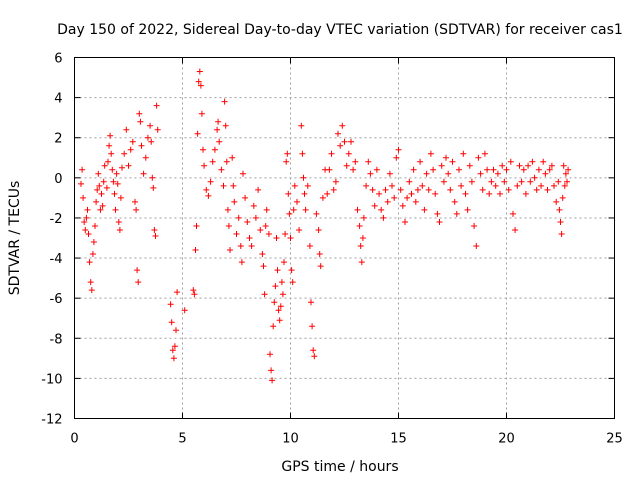  What do you see at coordinates (346, 439) in the screenshot?
I see `x-tick-labels: 0 5 10 15 20 25` at bounding box center [346, 439].